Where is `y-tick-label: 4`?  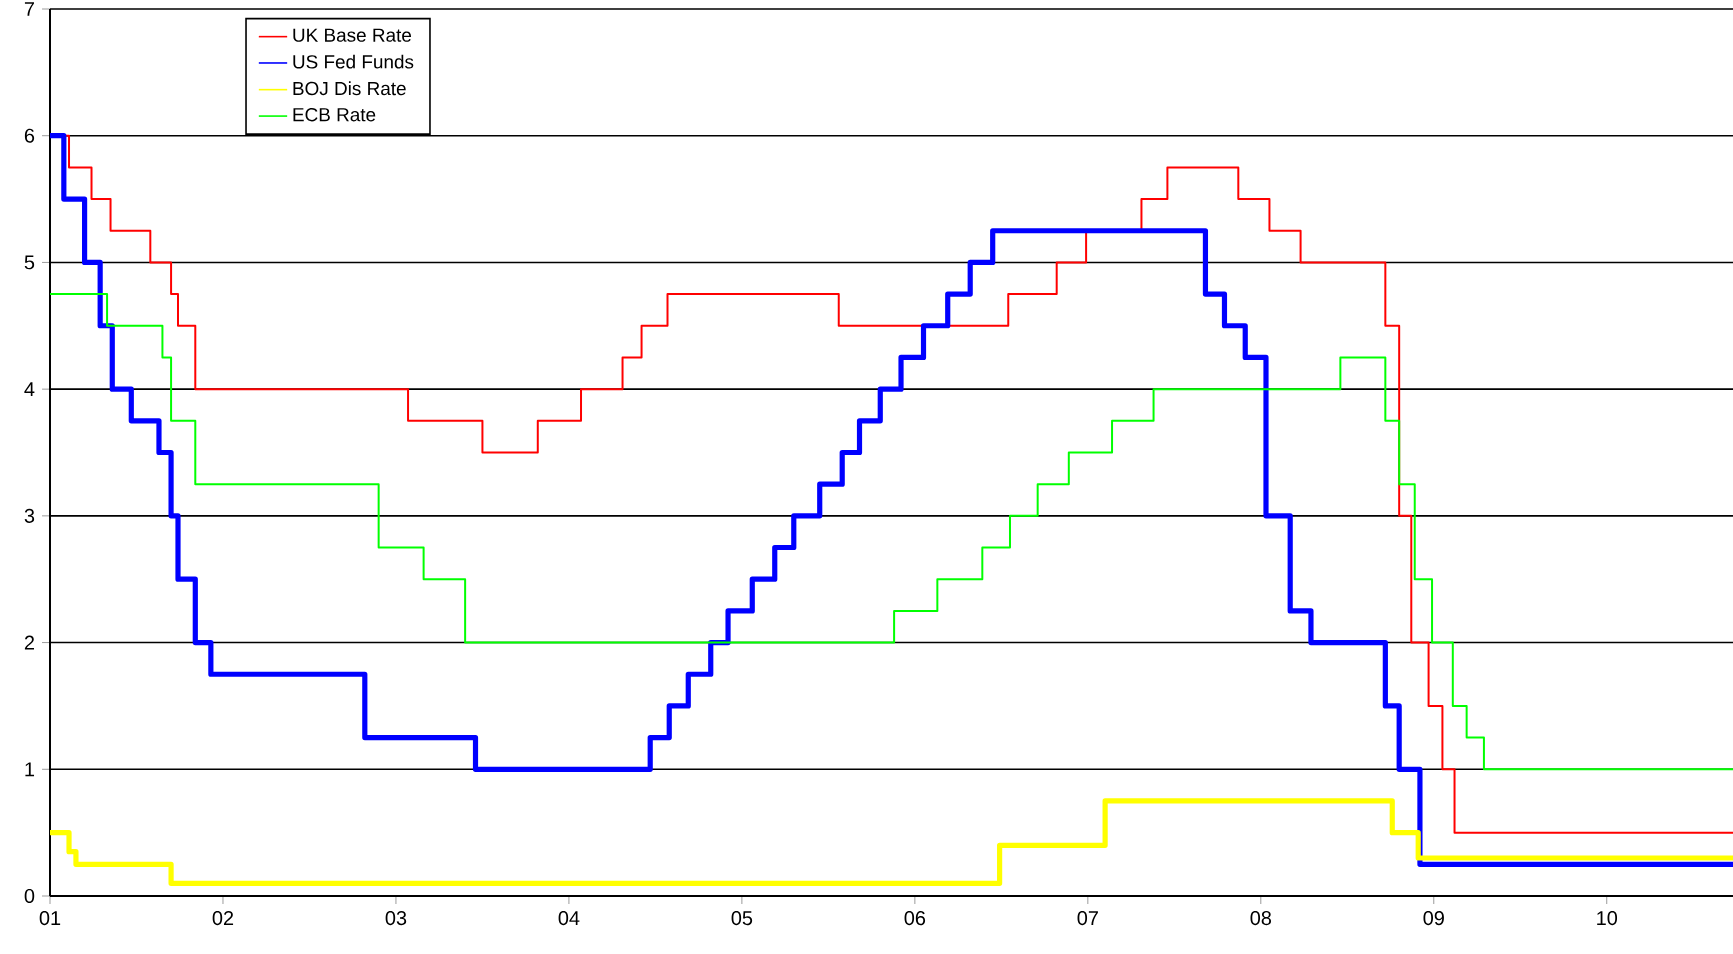 y-tick-label: 4 is located at coordinates (29, 389).